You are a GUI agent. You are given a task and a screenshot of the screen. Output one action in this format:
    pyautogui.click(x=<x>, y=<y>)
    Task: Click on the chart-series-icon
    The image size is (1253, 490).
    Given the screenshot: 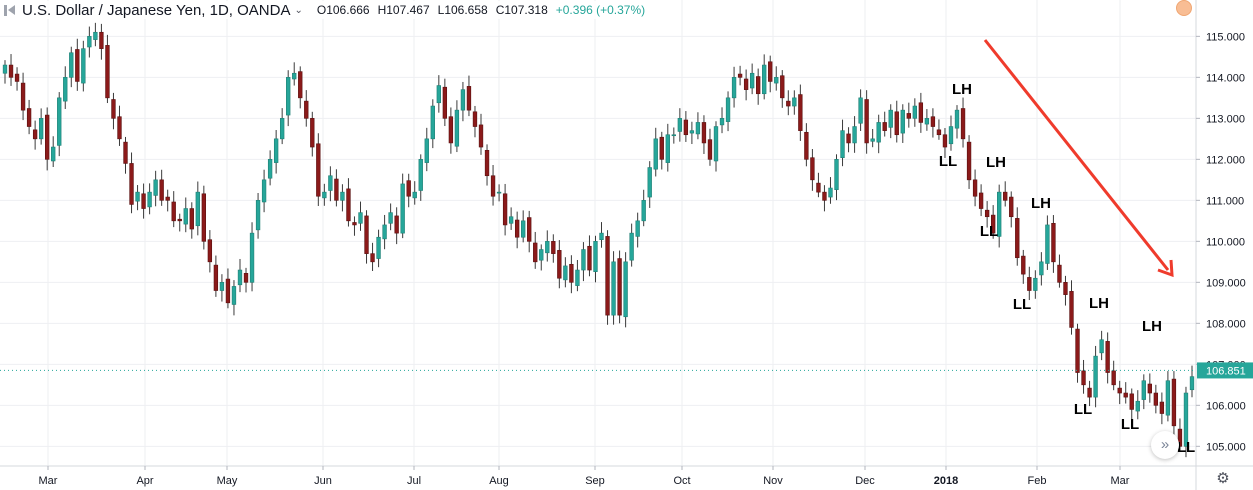 What is the action you would take?
    pyautogui.click(x=10, y=10)
    